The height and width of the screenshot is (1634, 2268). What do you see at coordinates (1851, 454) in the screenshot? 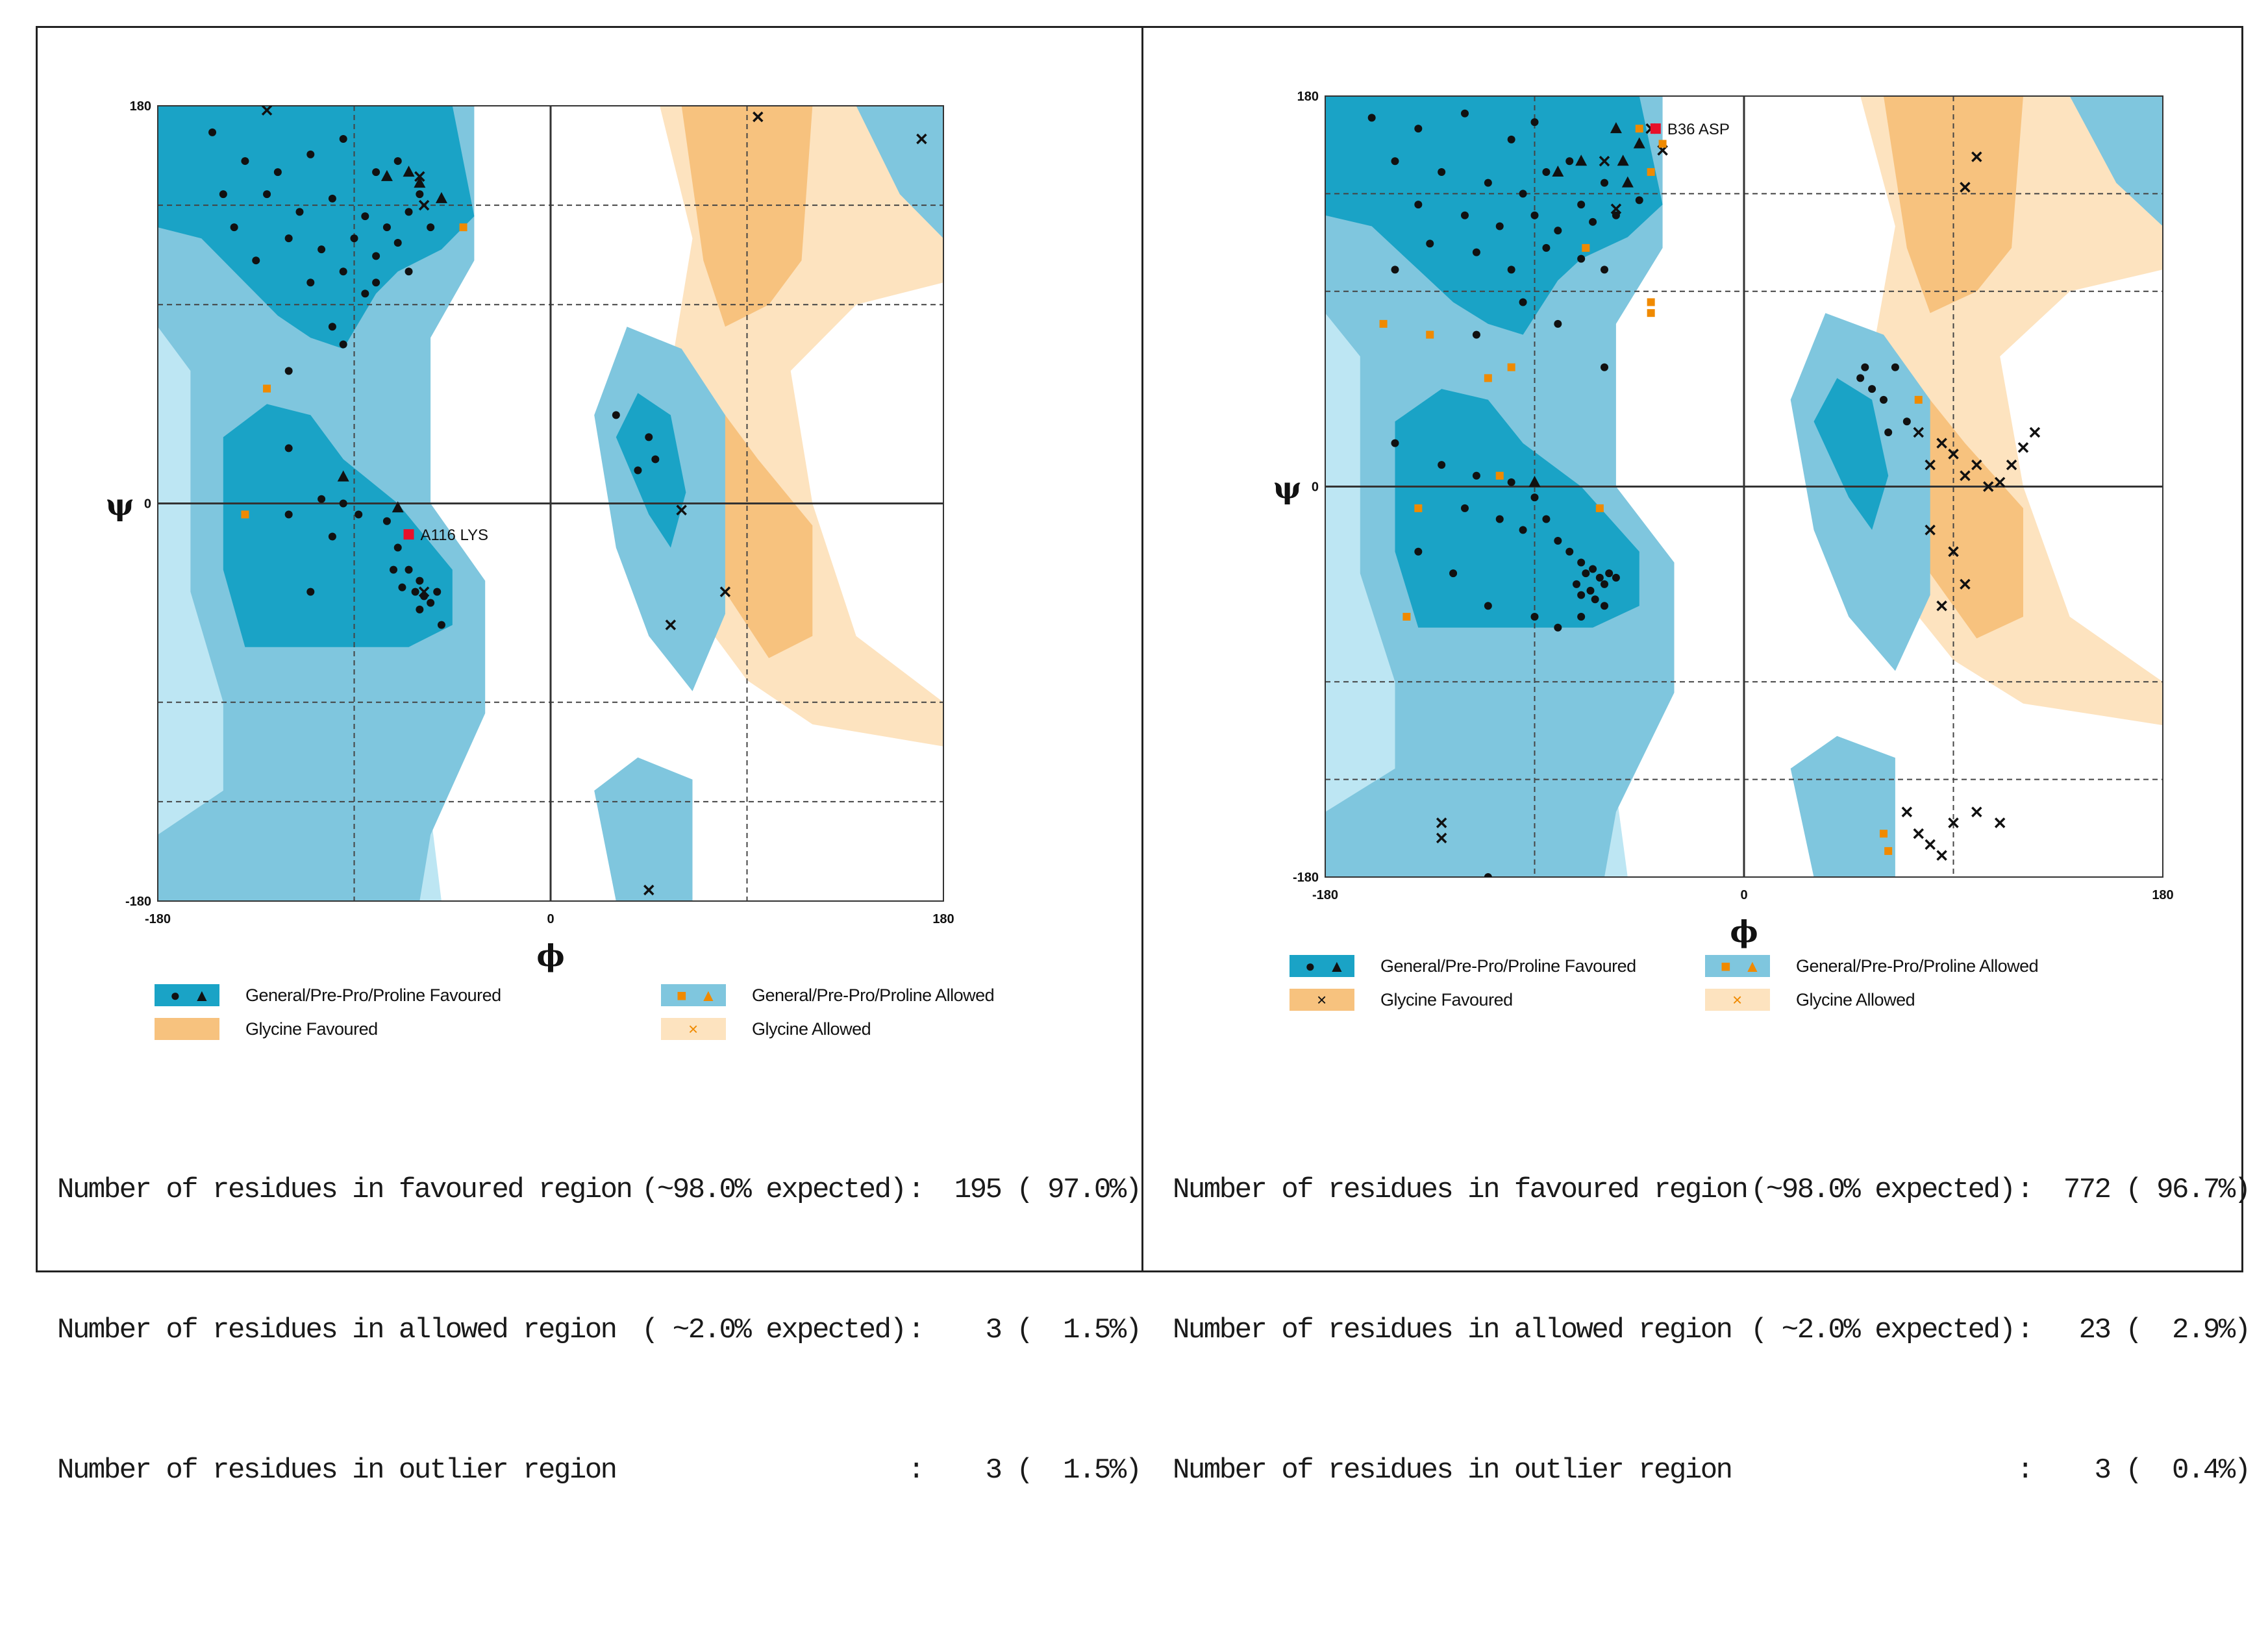
I see `region-general-favoured` at bounding box center [1851, 454].